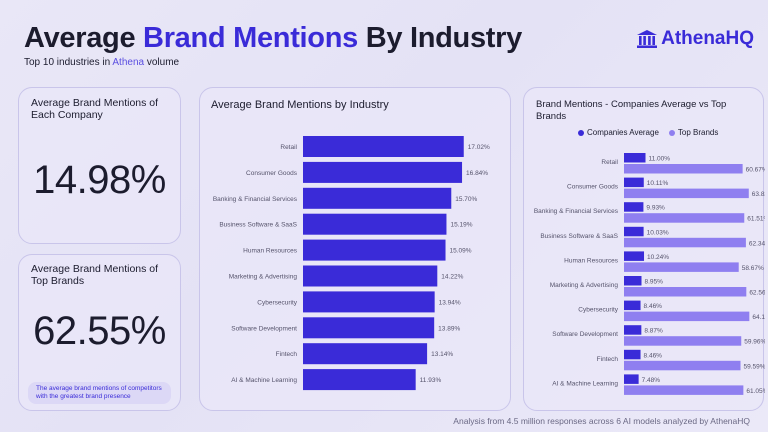 This screenshot has width=768, height=432. What do you see at coordinates (686, 193) in the screenshot?
I see `bar-top-brands-consumer-goods` at bounding box center [686, 193].